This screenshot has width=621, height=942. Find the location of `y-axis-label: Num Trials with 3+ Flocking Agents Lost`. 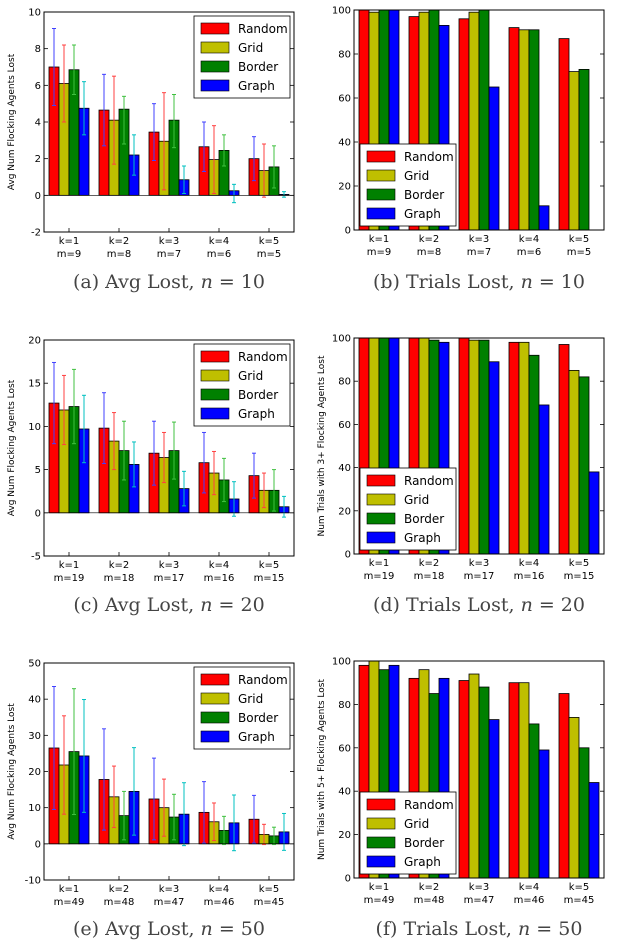

y-axis-label: Num Trials with 3+ Flocking Agents Lost is located at coordinates (322, 445).